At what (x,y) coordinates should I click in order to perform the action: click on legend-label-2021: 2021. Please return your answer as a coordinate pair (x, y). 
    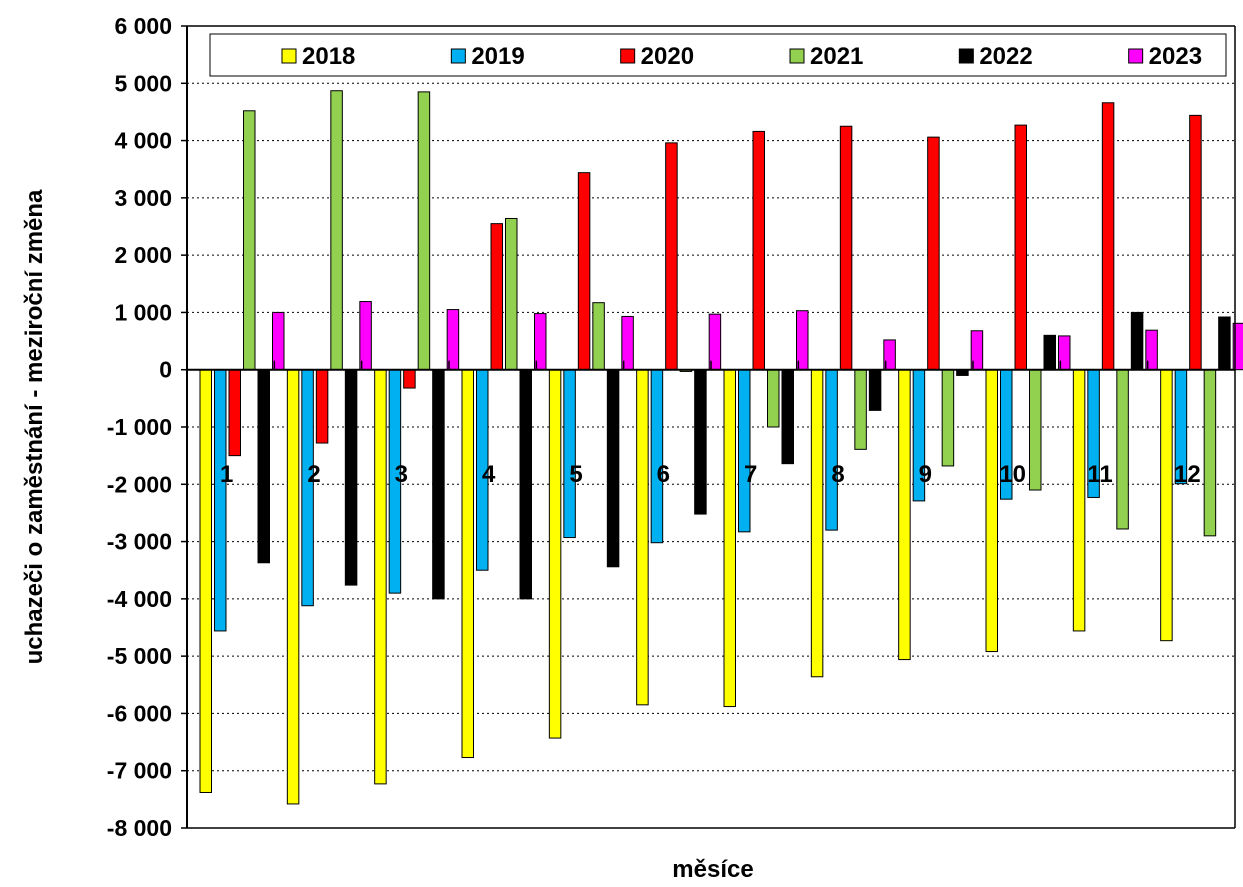
    Looking at the image, I should click on (836, 56).